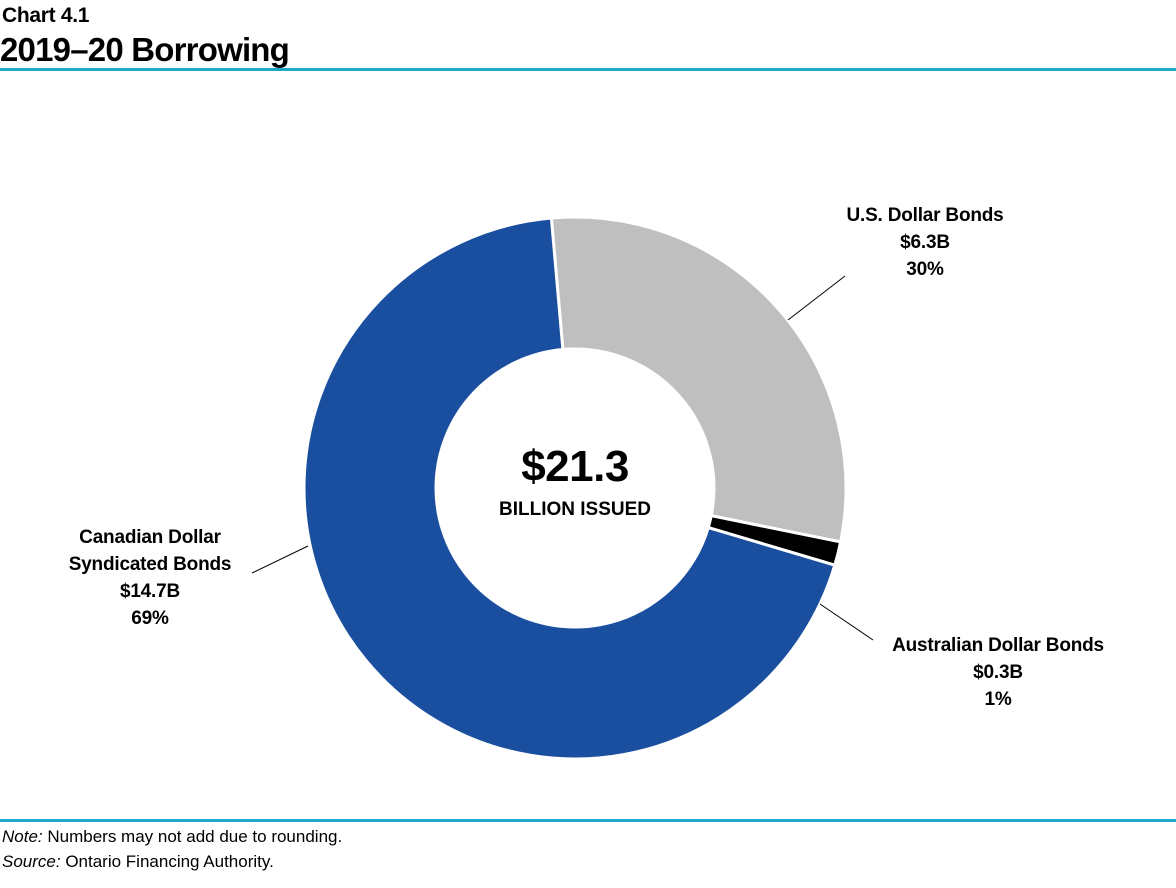 The image size is (1176, 888). I want to click on source-text: Source: Ontario Financing Authority., so click(138, 862).